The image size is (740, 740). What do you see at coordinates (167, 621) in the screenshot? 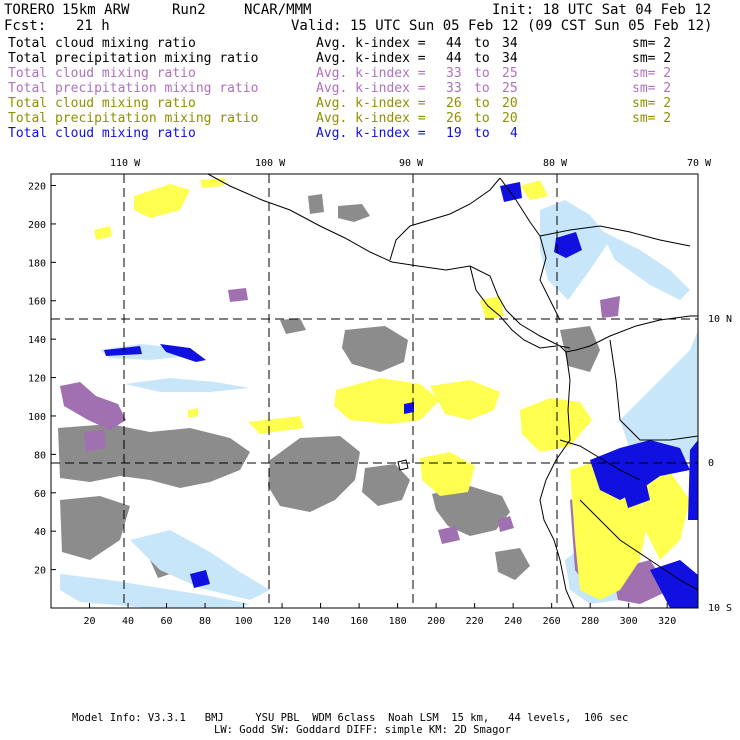
I see `x-tick-label: 60` at bounding box center [167, 621].